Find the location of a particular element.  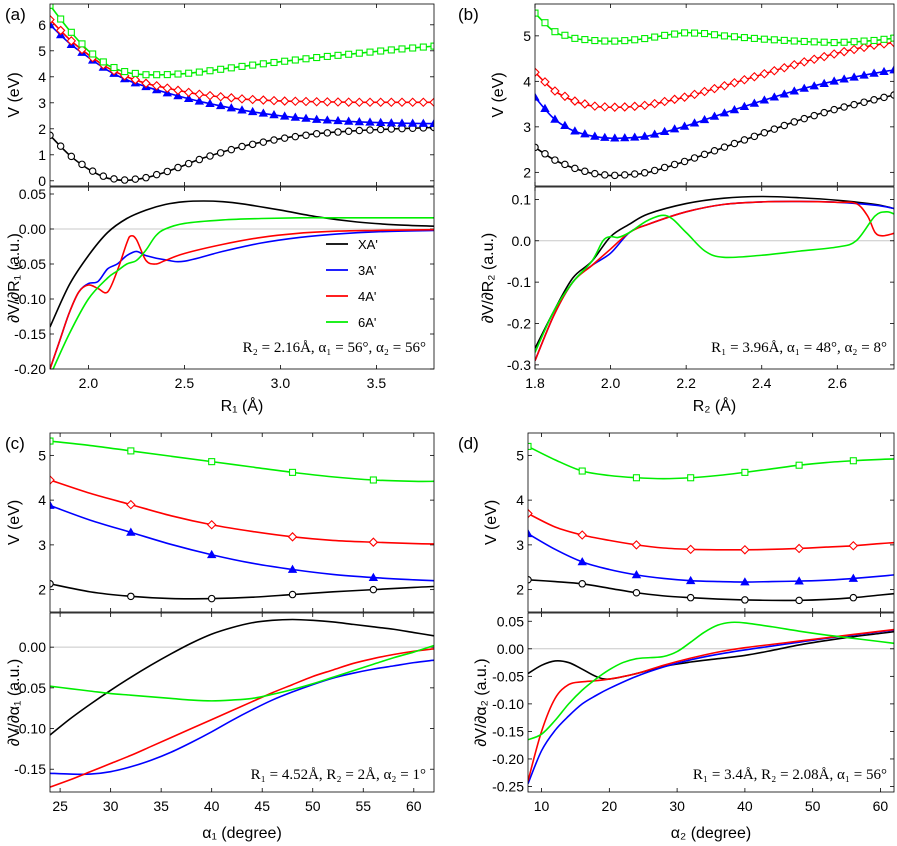

x-tick-label: 3.0 is located at coordinates (281, 383).